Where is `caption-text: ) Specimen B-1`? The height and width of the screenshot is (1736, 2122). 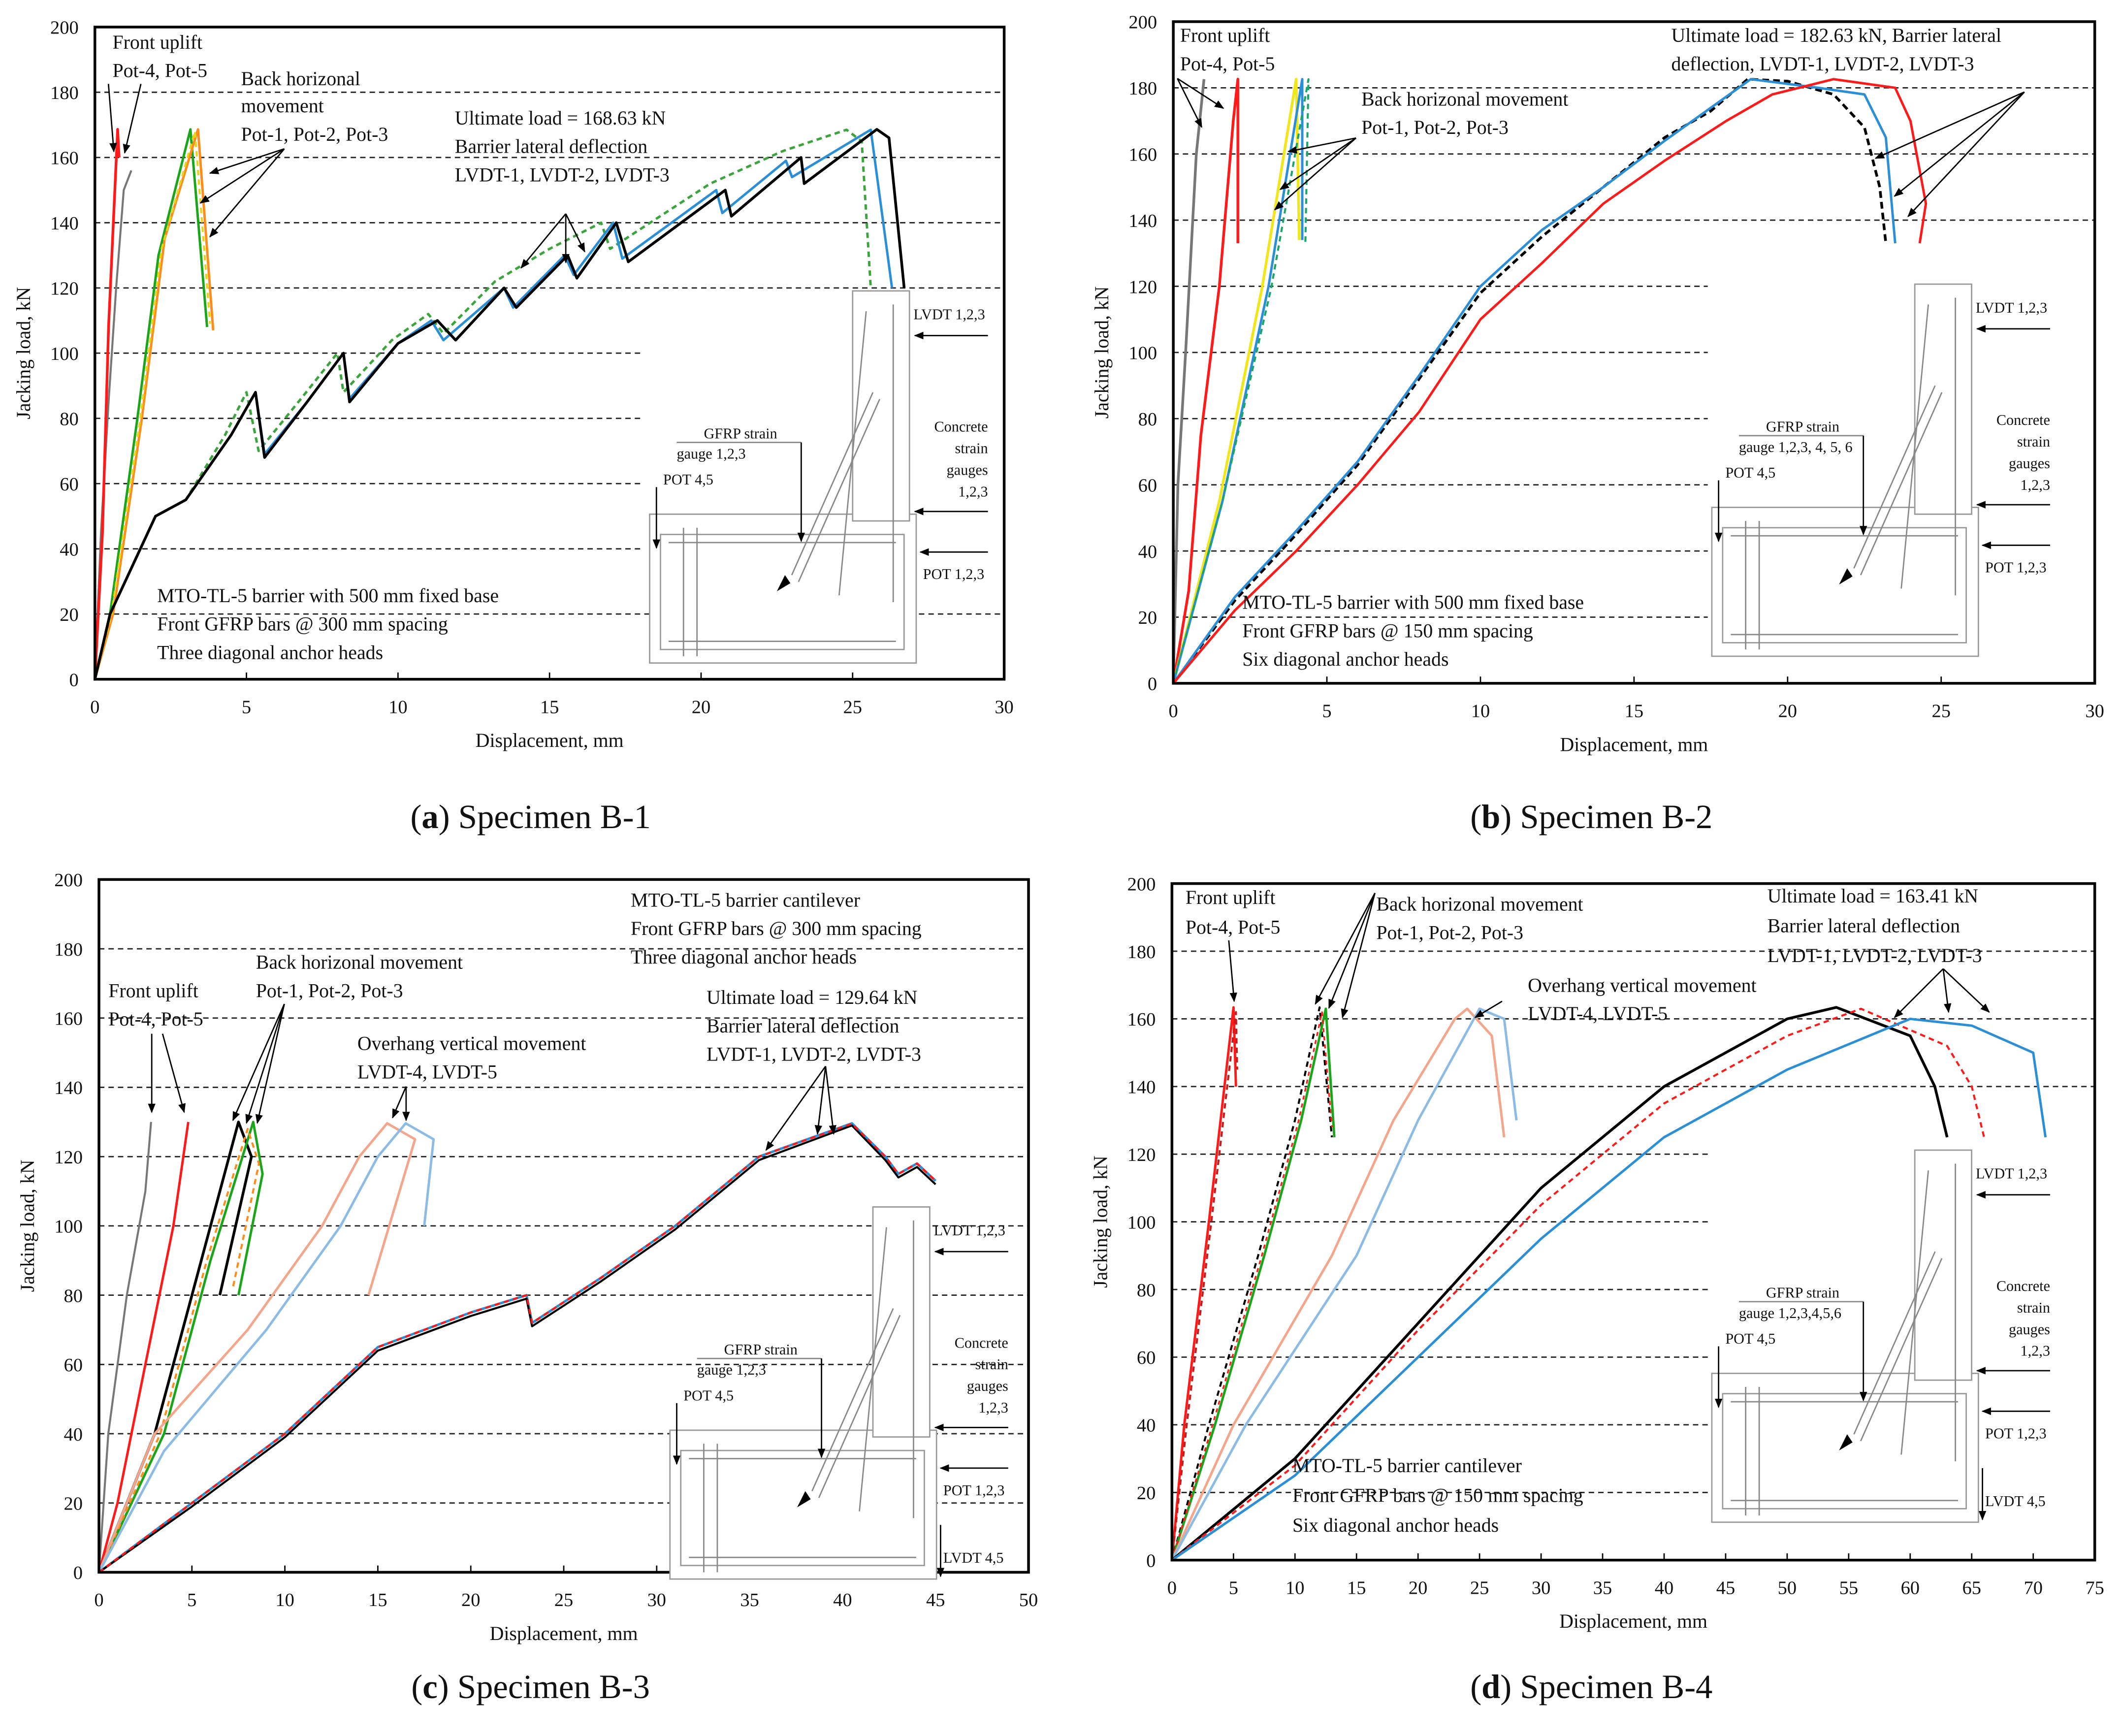
caption-text: ) Specimen B-1 is located at coordinates (545, 817).